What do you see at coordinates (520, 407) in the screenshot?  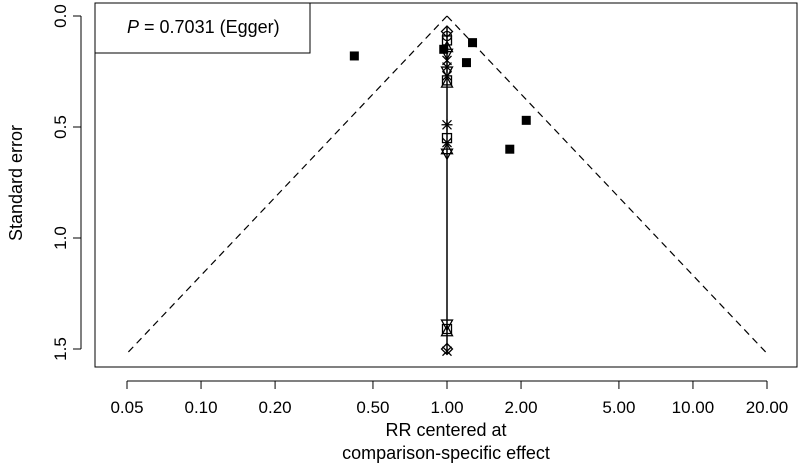 I see `x-tick-label-6: 2.00` at bounding box center [520, 407].